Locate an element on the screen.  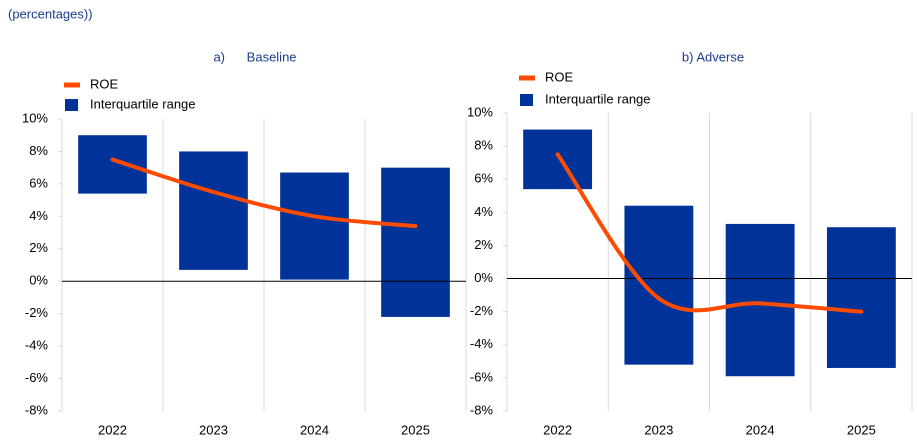
panel-title: b) Adverse is located at coordinates (713, 56).